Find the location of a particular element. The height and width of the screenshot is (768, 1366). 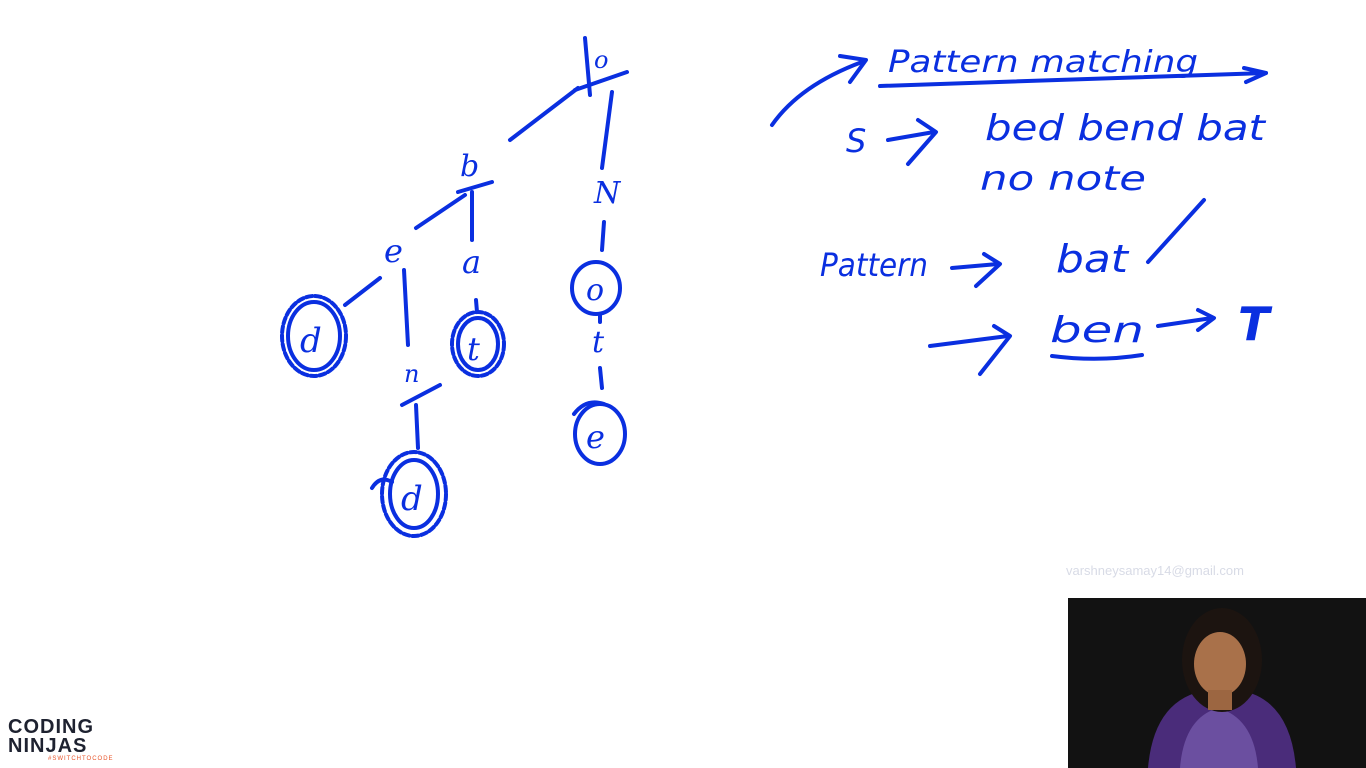

title-arrow-head is located at coordinates (853, 69).